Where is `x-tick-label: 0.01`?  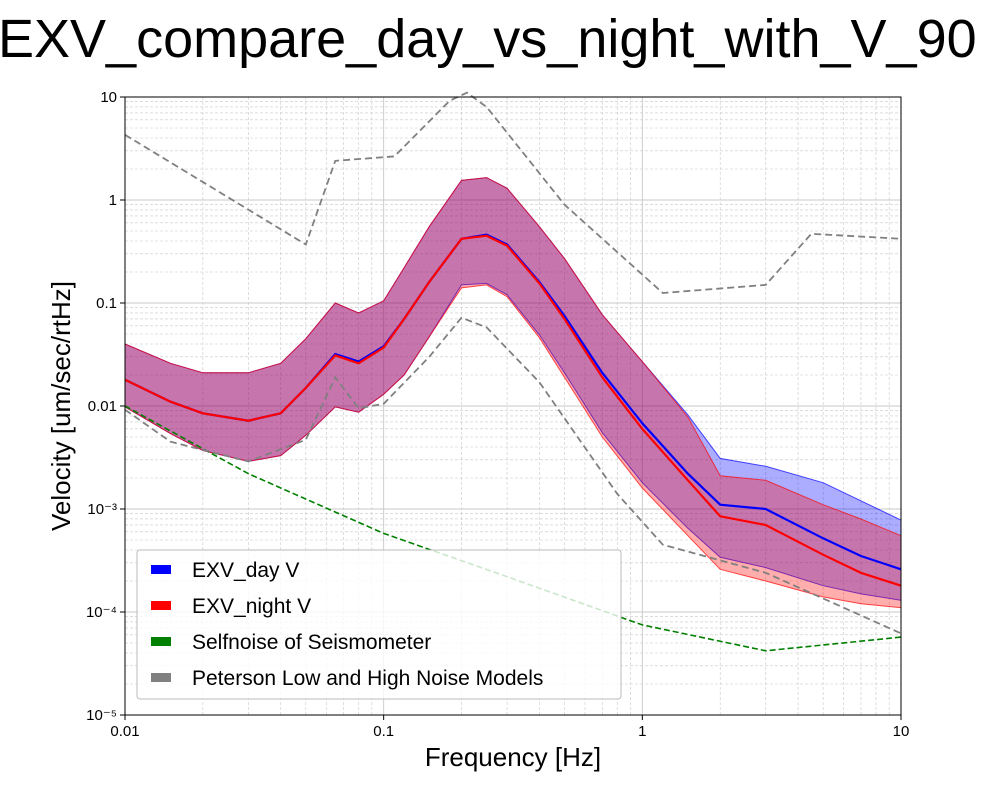
x-tick-label: 0.01 is located at coordinates (124, 731).